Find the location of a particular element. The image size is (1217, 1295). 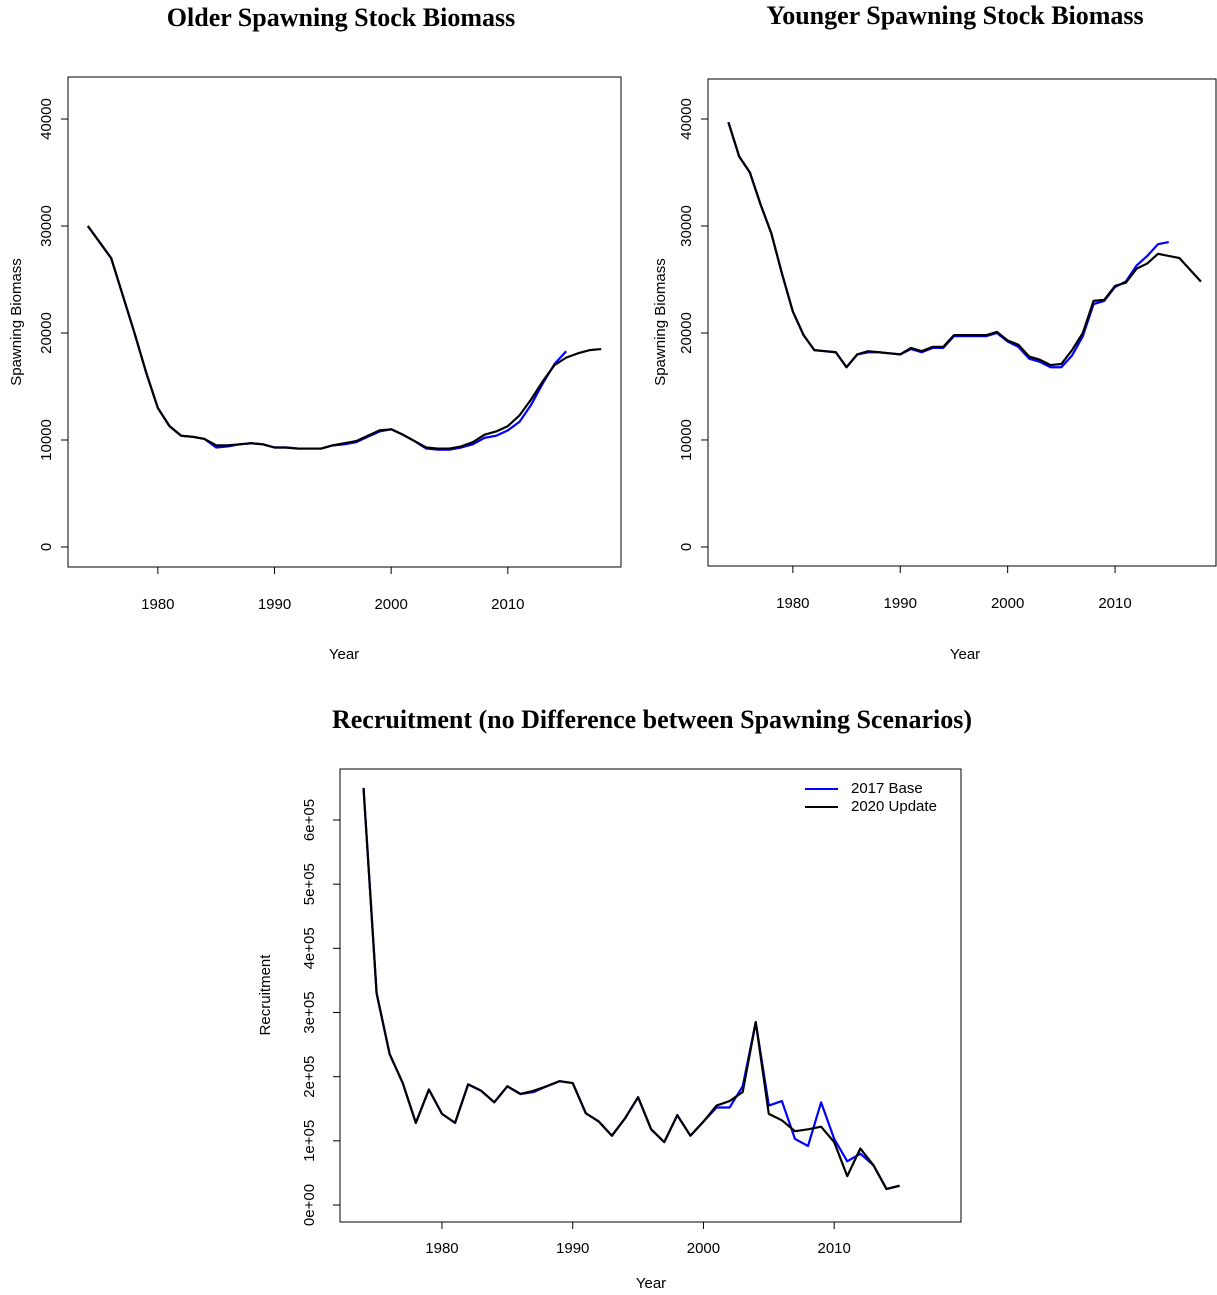

y-tick-label: 2e+05 is located at coordinates (309, 1077).